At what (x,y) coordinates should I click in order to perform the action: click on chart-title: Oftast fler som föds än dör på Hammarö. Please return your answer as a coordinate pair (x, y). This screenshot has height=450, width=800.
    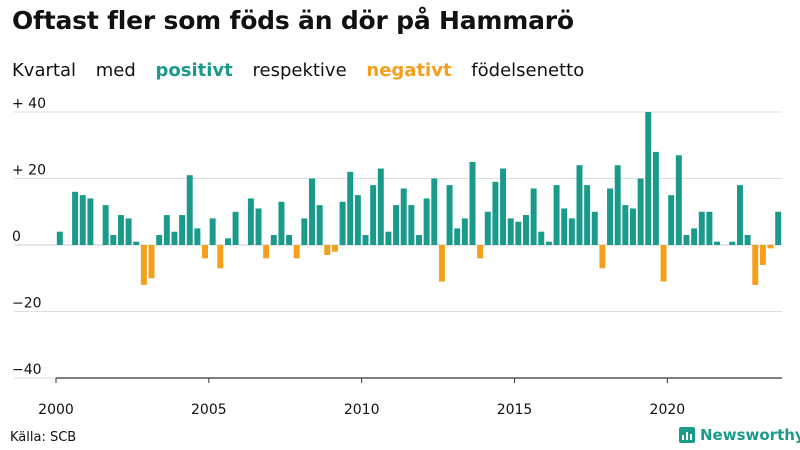
    Looking at the image, I should click on (293, 20).